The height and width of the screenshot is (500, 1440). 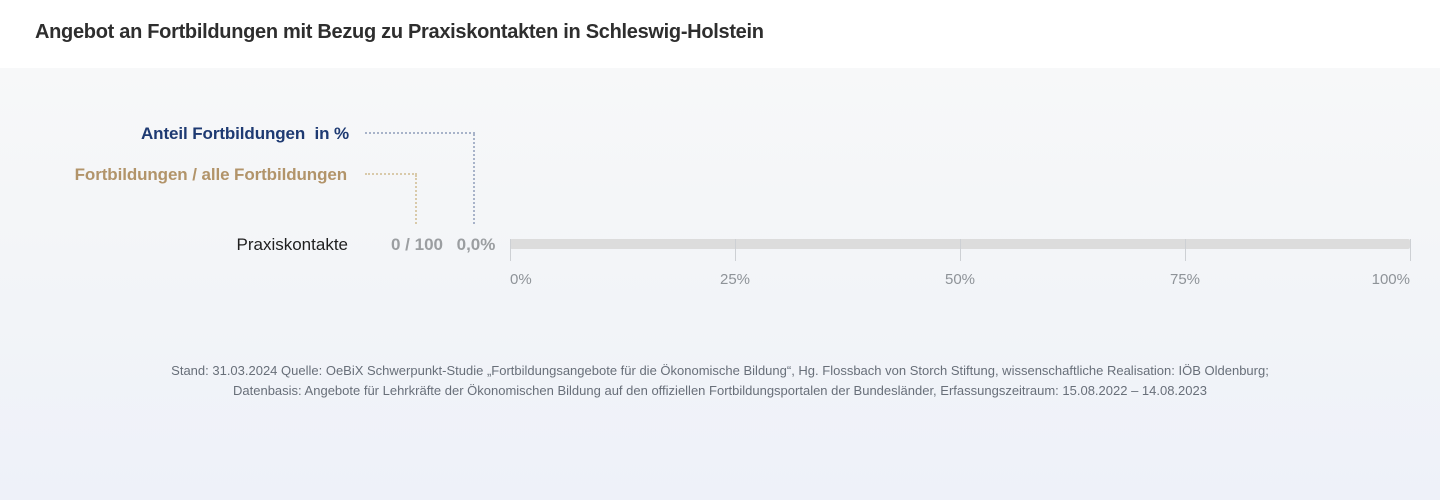 I want to click on legend-ratio-label: Fortbildungen / alle Fortbildungen, so click(x=210, y=174).